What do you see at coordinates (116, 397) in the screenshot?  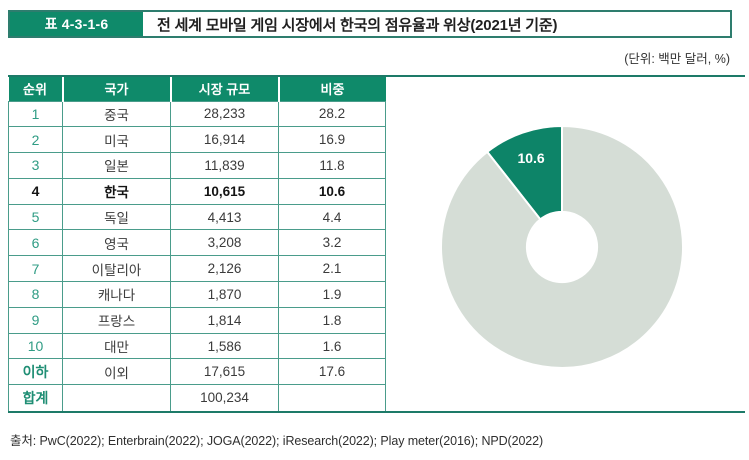 I see `cell-country` at bounding box center [116, 397].